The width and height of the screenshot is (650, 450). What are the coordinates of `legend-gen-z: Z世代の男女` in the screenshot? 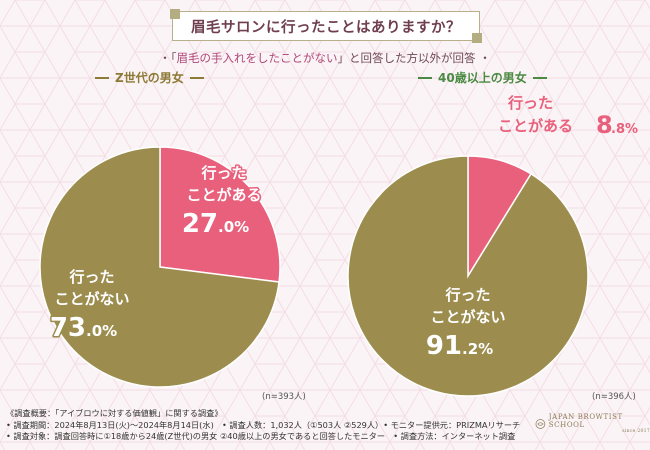 It's located at (149, 77).